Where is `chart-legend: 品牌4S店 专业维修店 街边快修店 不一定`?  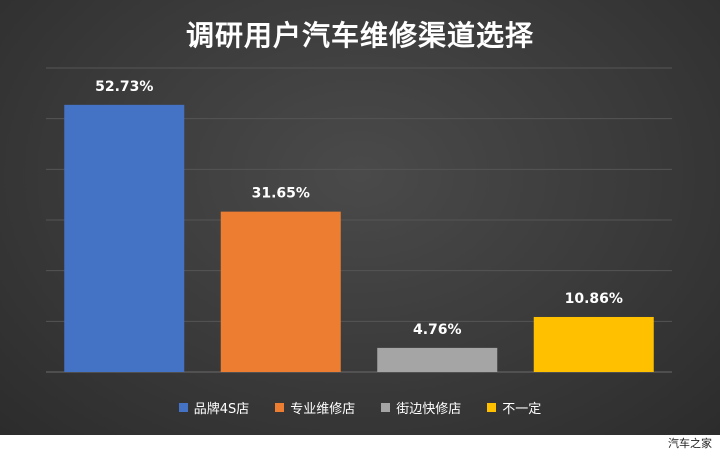
chart-legend: 品牌4S店 专业维修店 街边快修店 不一定 is located at coordinates (360, 407).